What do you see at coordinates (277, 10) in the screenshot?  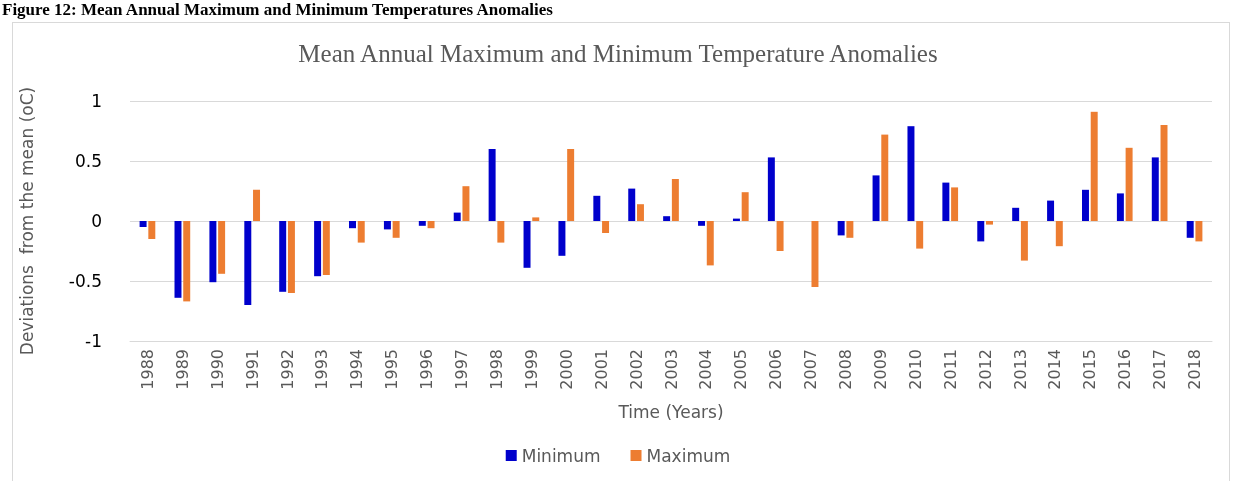 I see `caption: Figure 12: Mean Annual Maximum and Minimum Temperatures Anomalies` at bounding box center [277, 10].